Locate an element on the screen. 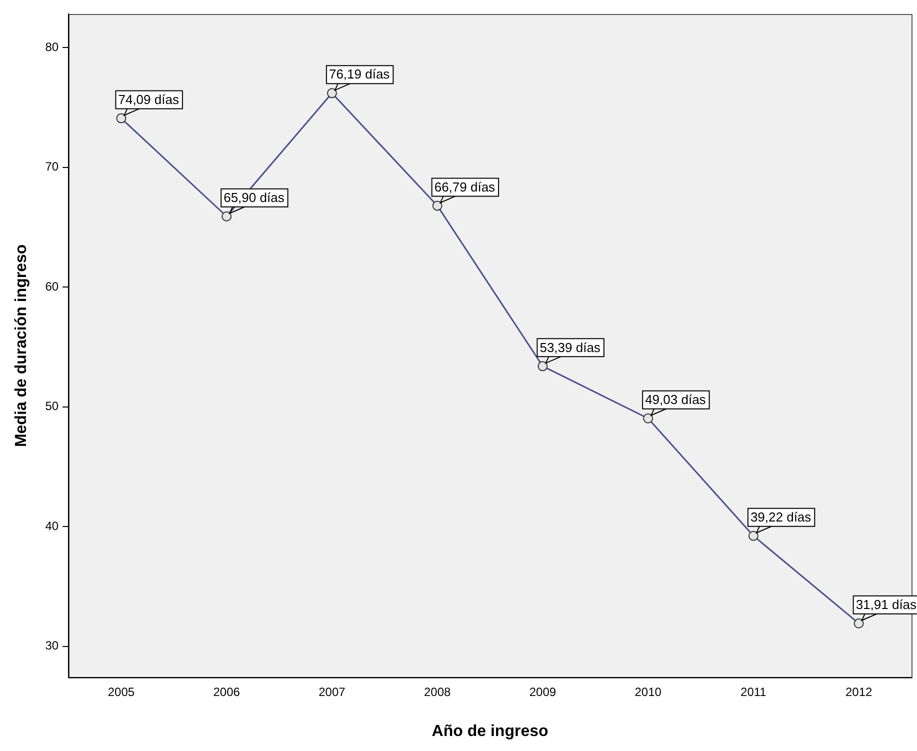  data-label: 65,90 días is located at coordinates (254, 197).